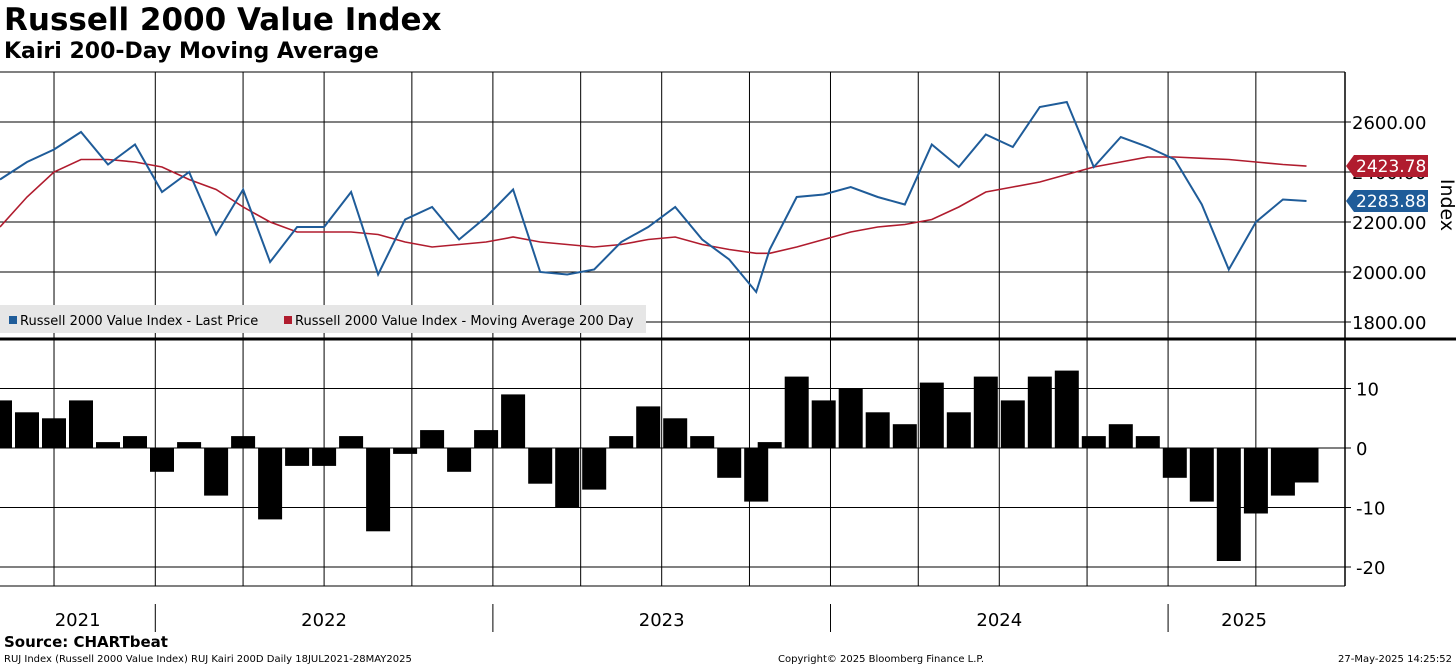 The image size is (1456, 668). I want to click on year-label: 2025, so click(1244, 620).